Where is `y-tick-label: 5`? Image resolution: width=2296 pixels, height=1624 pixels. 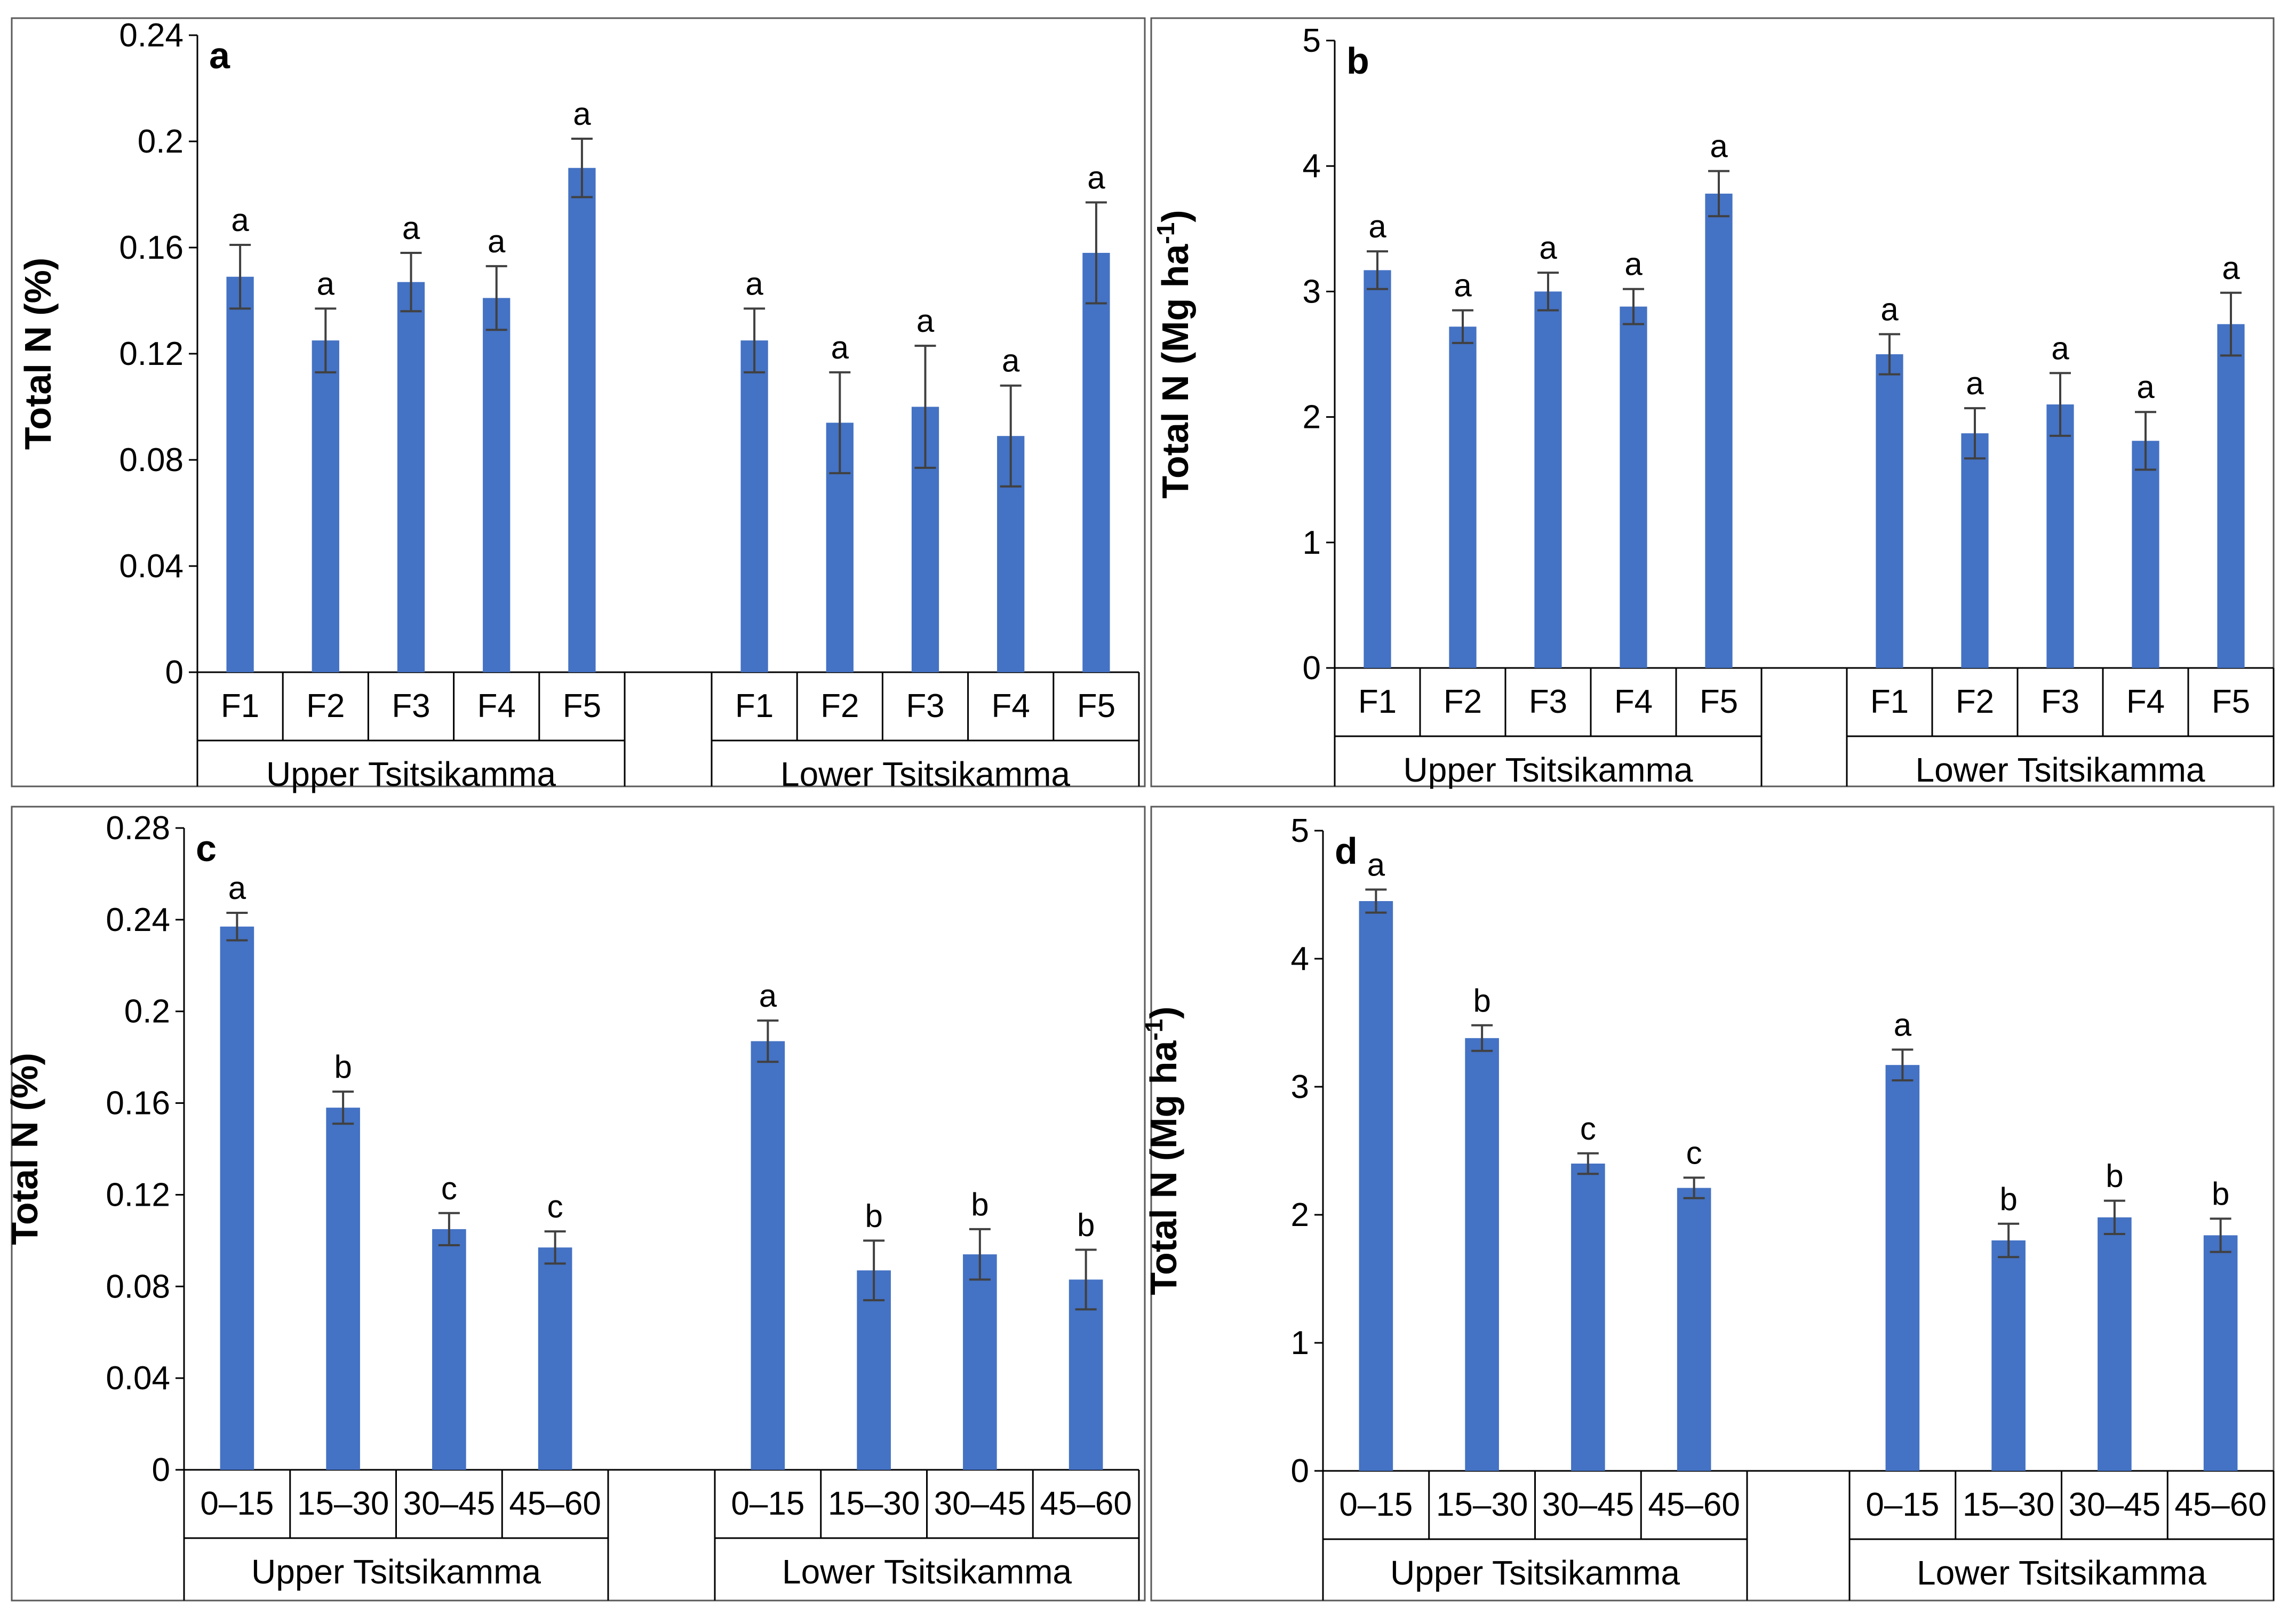 y-tick-label: 5 is located at coordinates (1312, 40).